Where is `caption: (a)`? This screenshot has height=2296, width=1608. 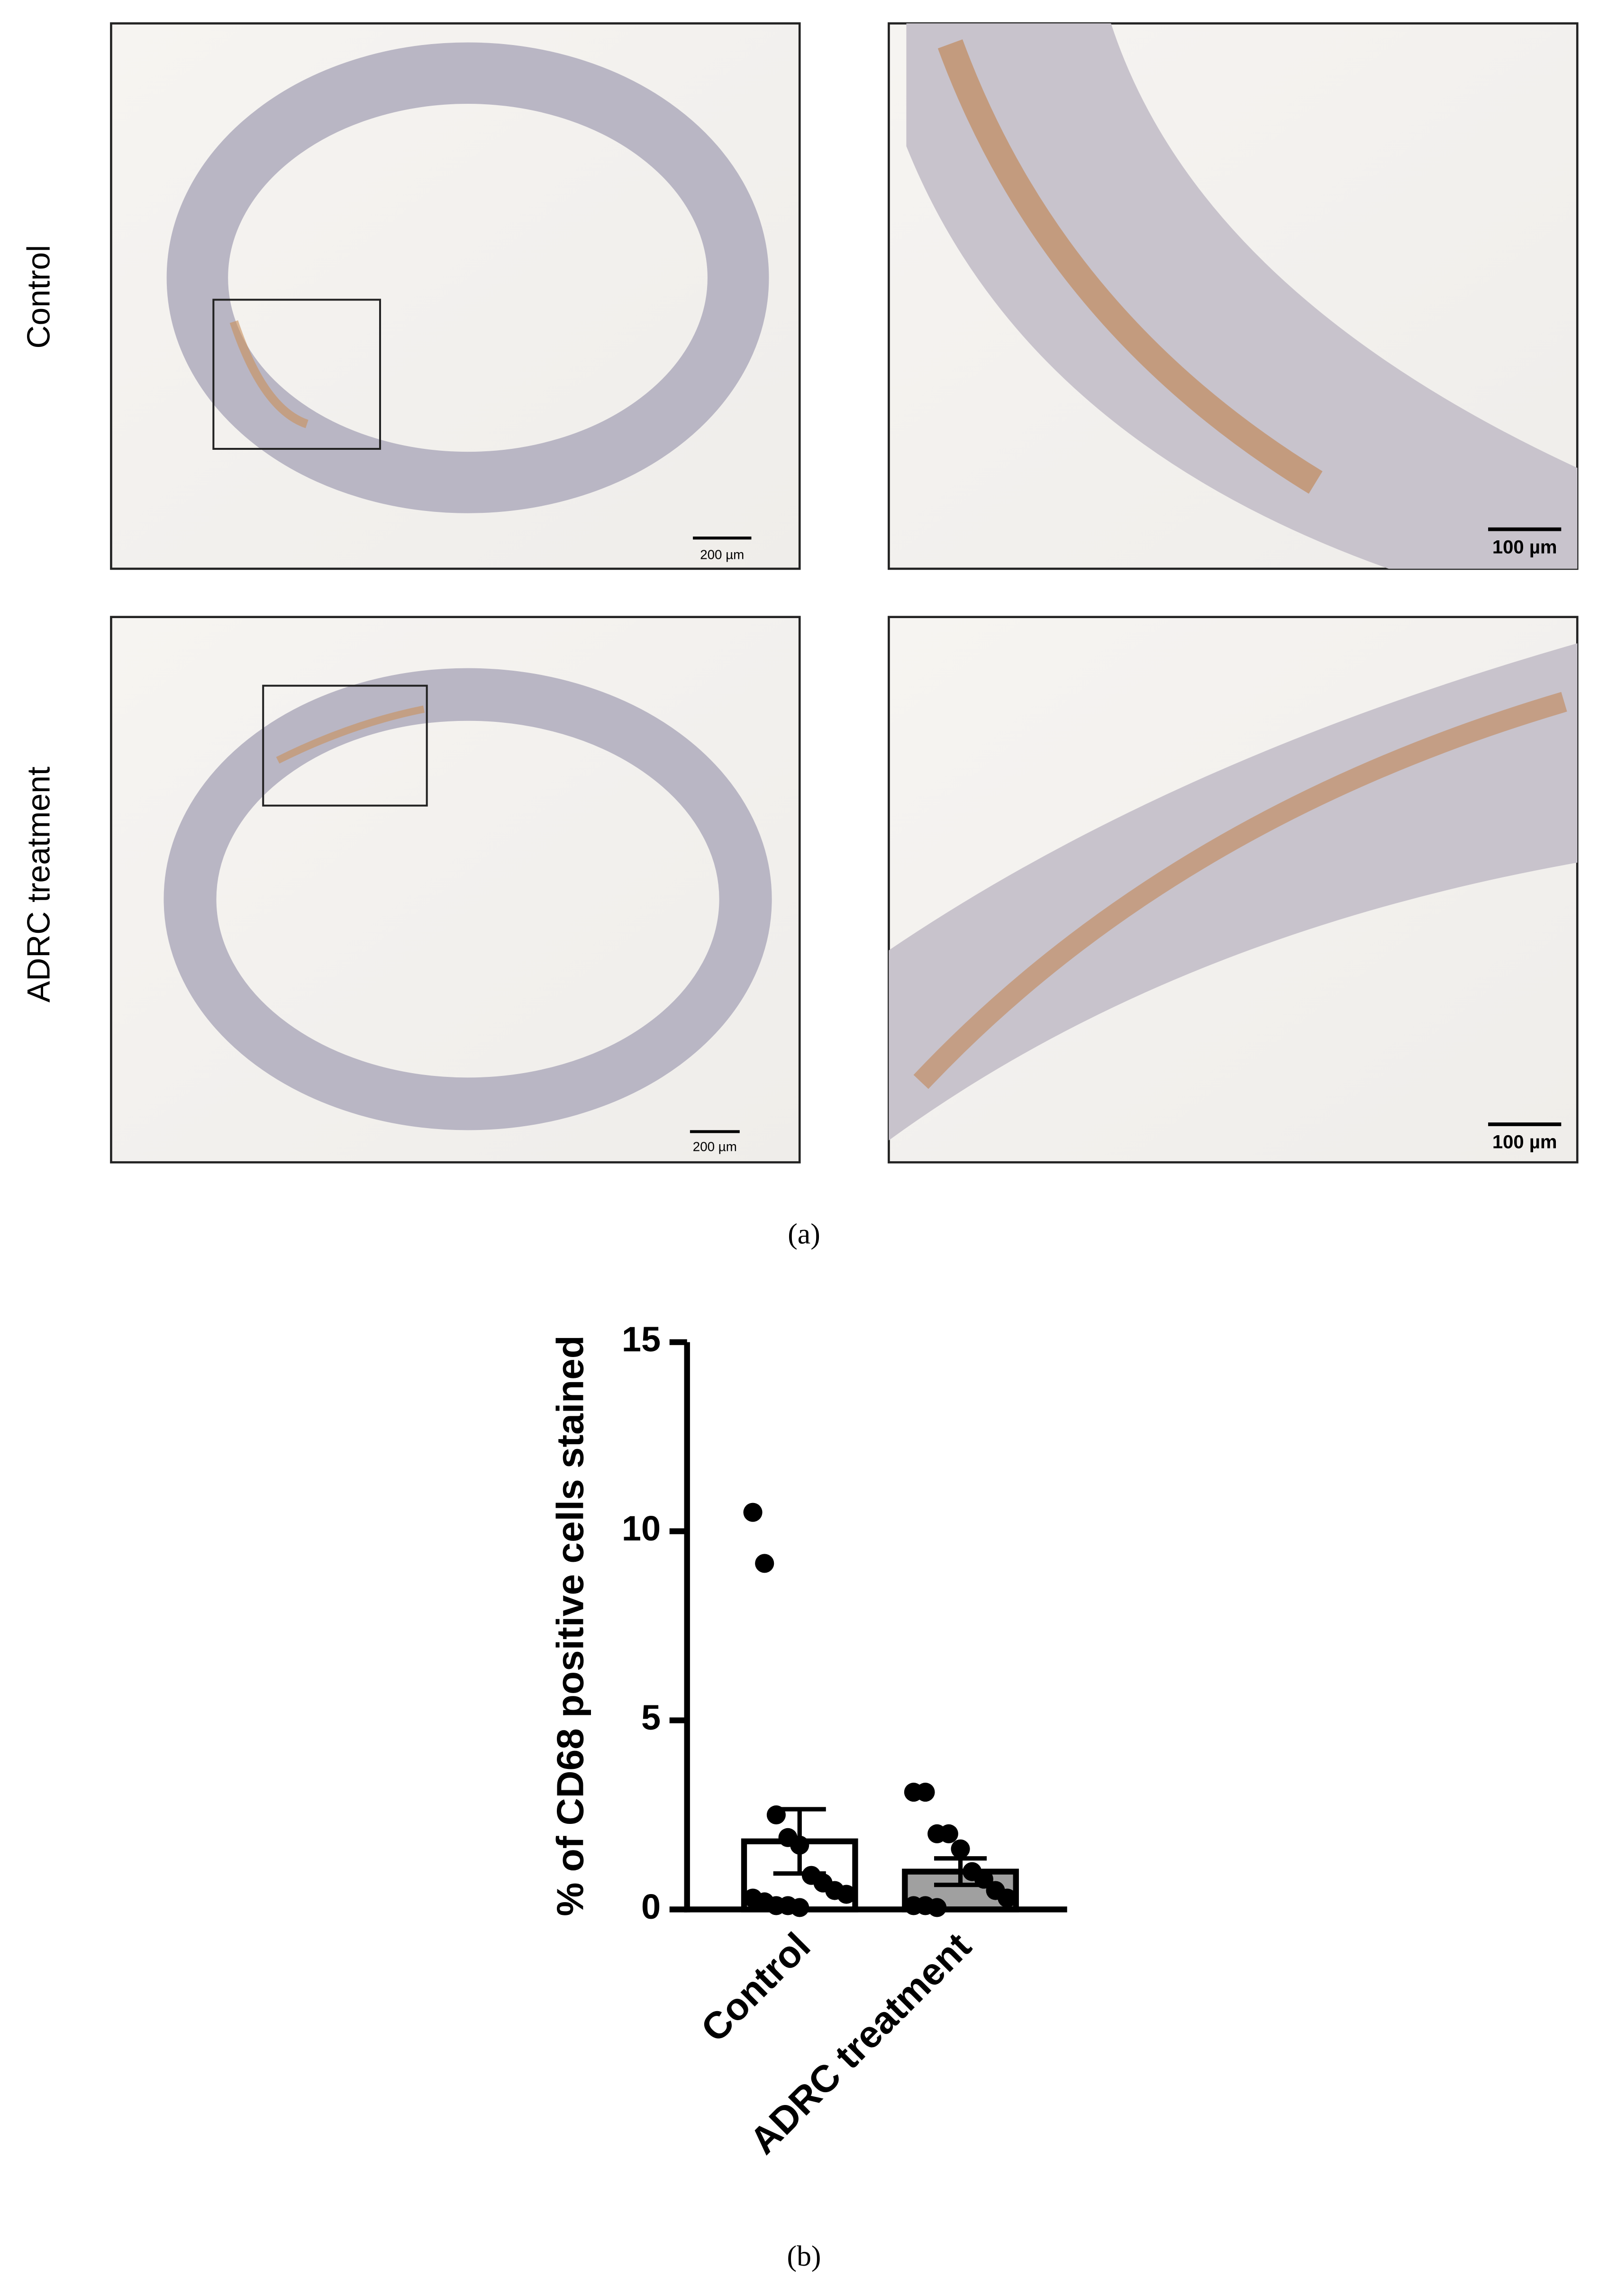
caption: (a) is located at coordinates (804, 1234).